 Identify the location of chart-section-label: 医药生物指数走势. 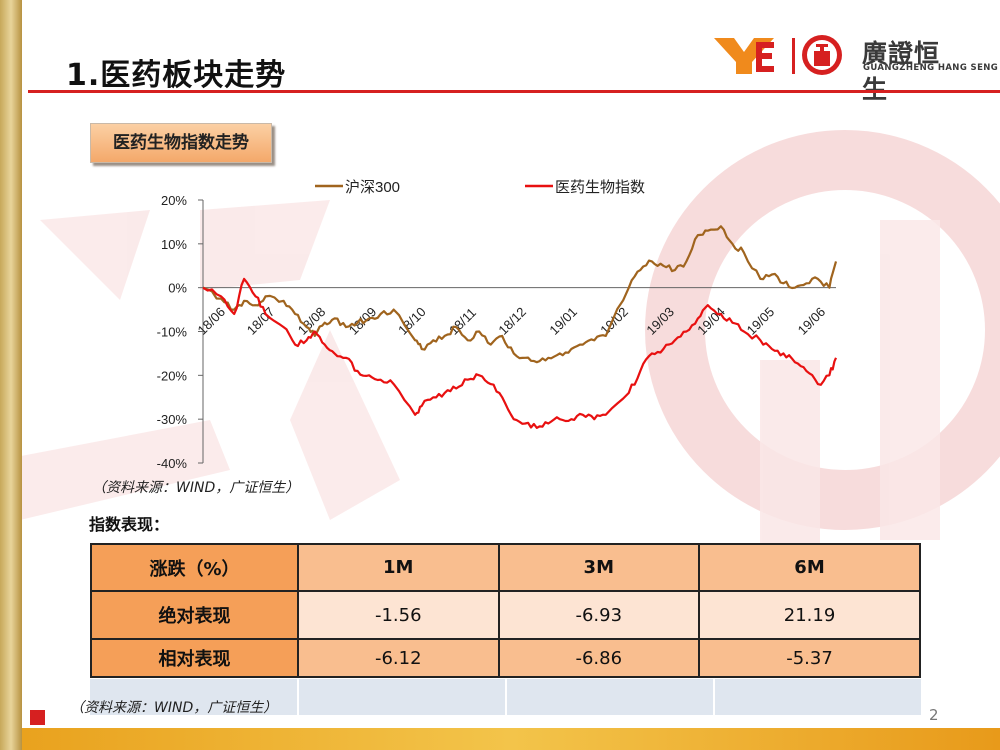
(181, 143).